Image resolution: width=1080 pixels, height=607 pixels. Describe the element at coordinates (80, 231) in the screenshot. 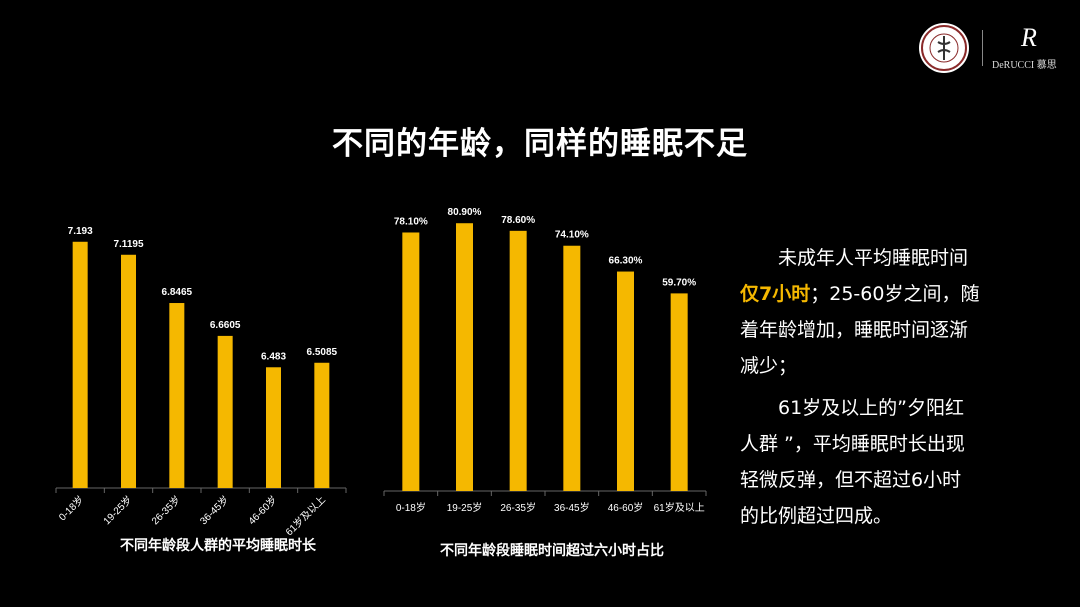

I see `data-label: 7.193` at that location.